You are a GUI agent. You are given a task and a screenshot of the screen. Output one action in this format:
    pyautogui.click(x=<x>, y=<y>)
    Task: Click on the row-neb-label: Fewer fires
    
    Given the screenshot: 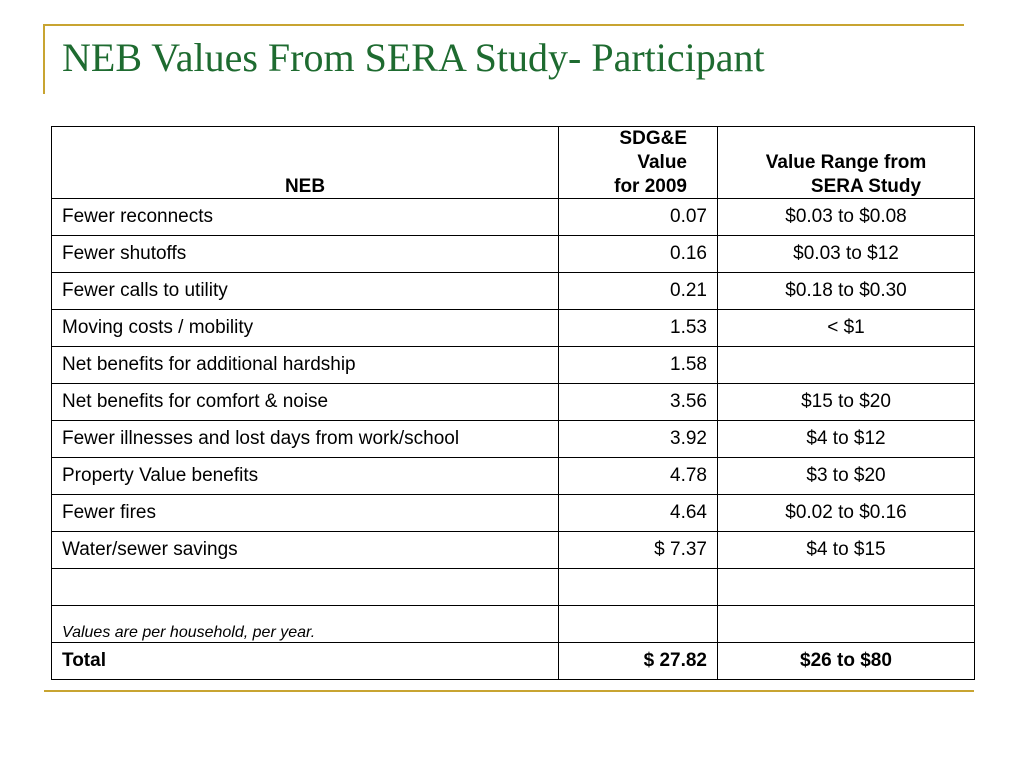 What is the action you would take?
    pyautogui.click(x=305, y=513)
    